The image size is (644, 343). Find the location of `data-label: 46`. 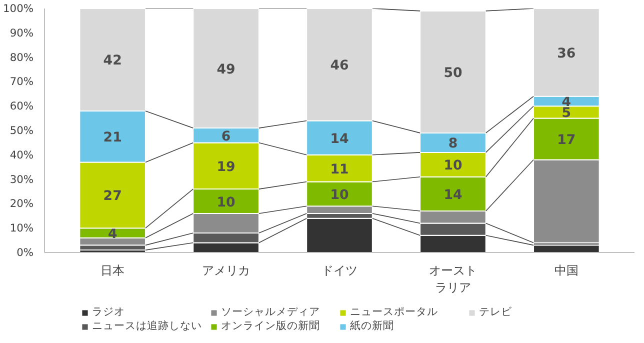

data-label: 46 is located at coordinates (339, 66).